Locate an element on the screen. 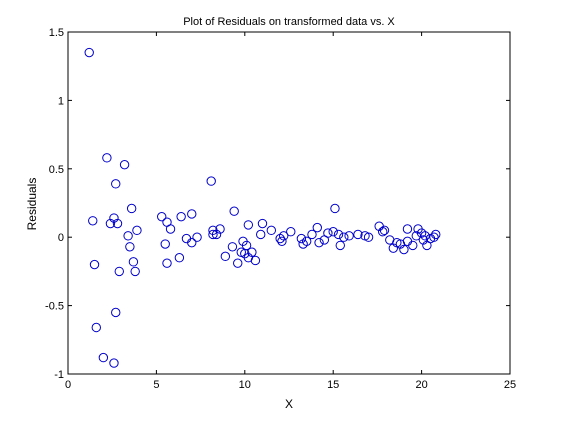 The width and height of the screenshot is (561, 425). x-tick-label: 0 is located at coordinates (68, 385).